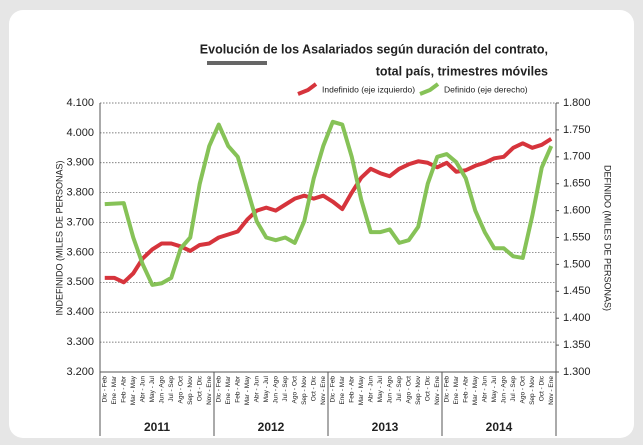 The height and width of the screenshot is (445, 643). I want to click on y2-tick-label: 1.650, so click(577, 184).